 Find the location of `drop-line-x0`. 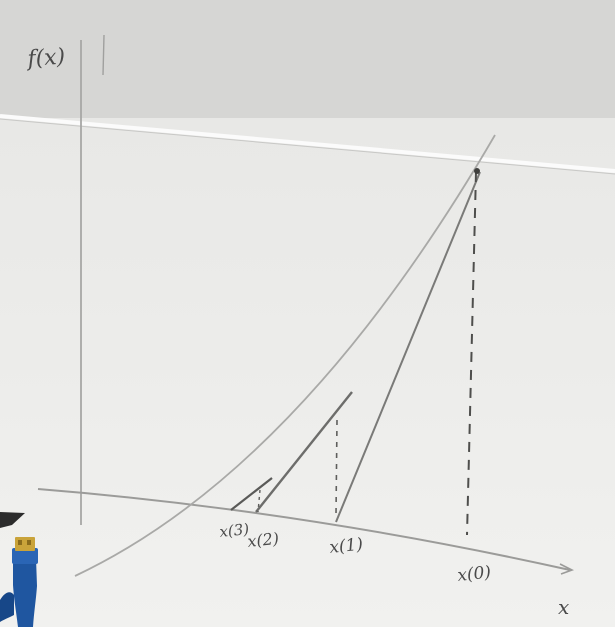

drop-line-x0 is located at coordinates (471, 353).